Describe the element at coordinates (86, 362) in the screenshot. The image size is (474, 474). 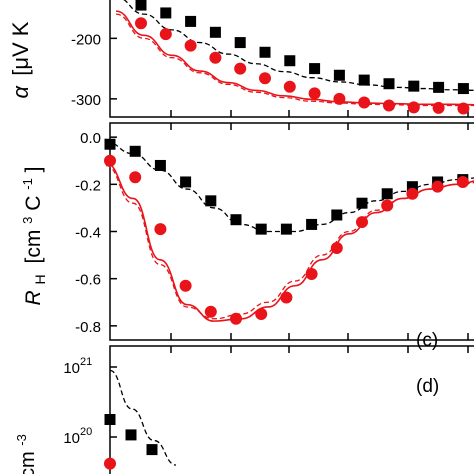
I see `y-tick-label-exponent: 21` at that location.